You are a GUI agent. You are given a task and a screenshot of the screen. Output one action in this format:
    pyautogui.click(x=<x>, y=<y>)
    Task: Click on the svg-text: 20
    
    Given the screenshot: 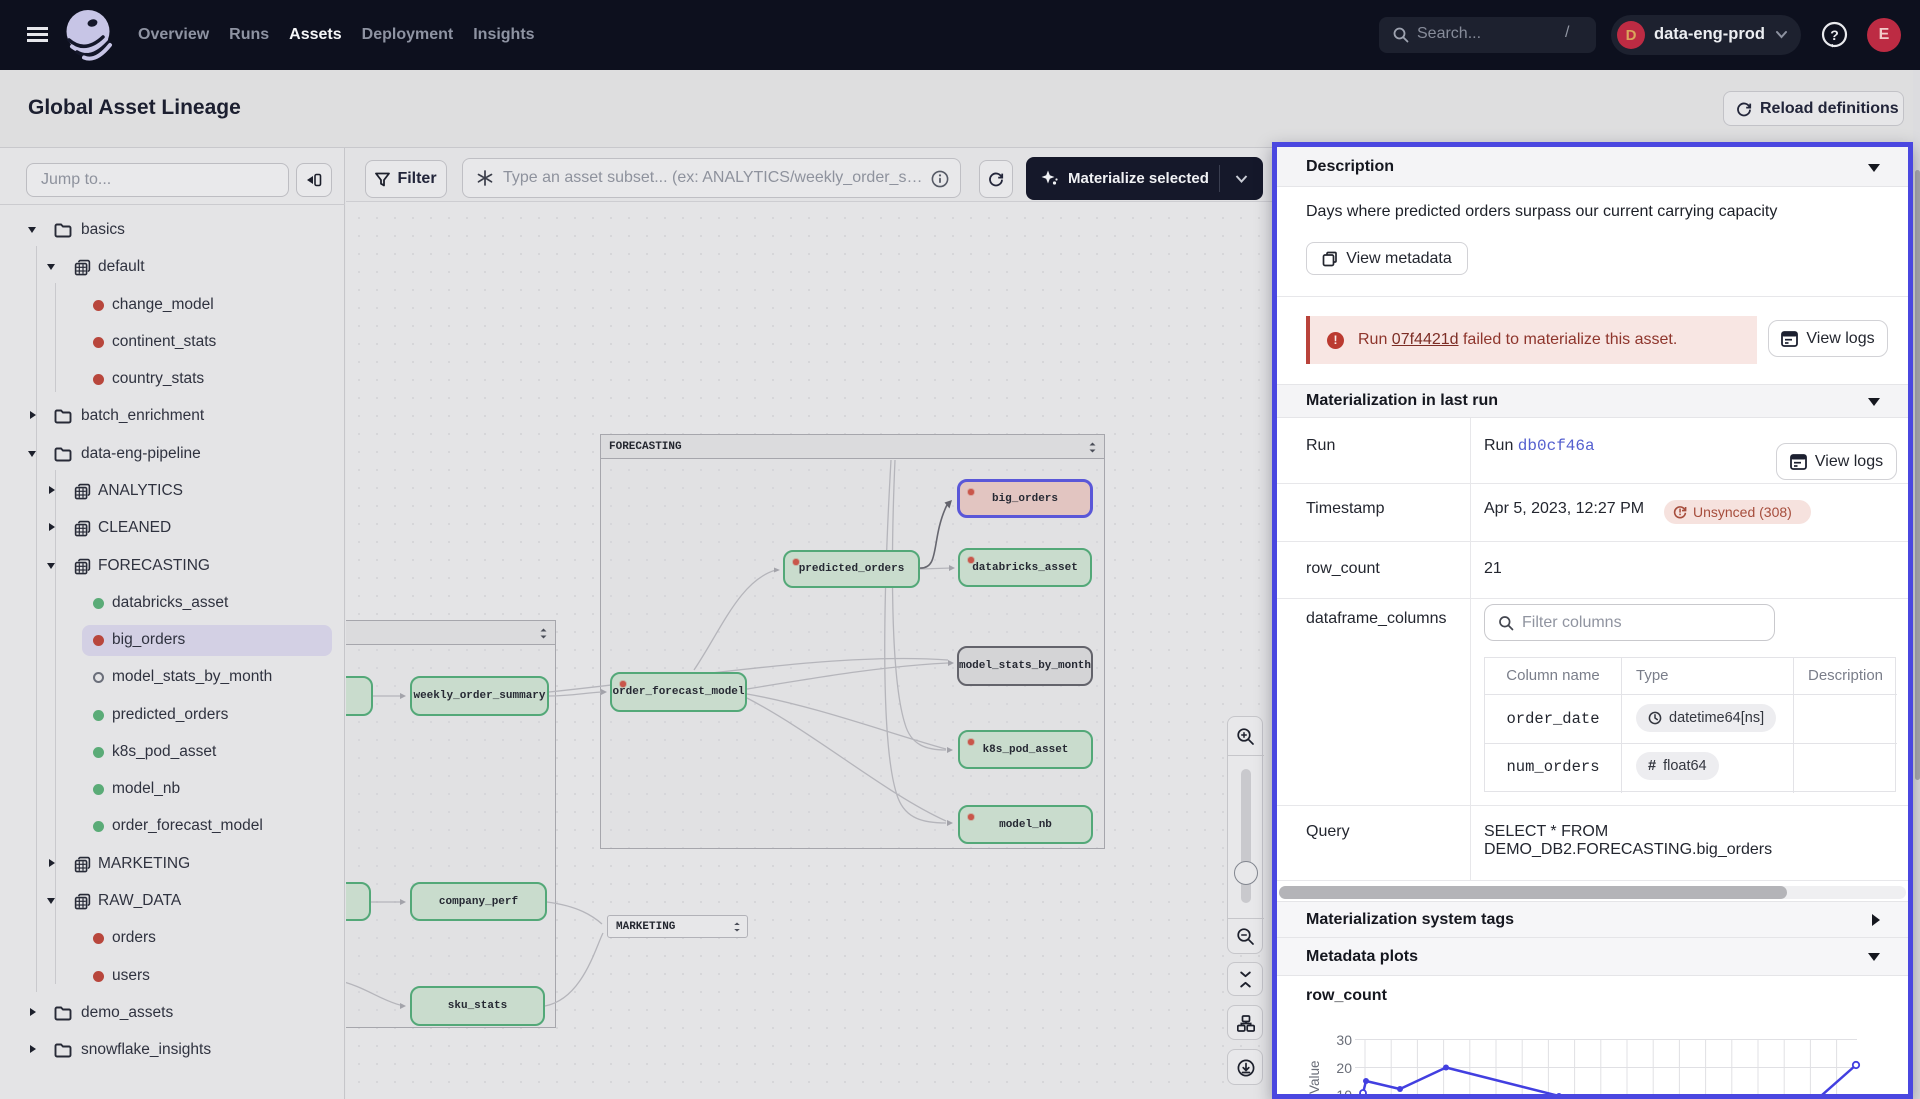 What is the action you would take?
    pyautogui.click(x=1344, y=1068)
    